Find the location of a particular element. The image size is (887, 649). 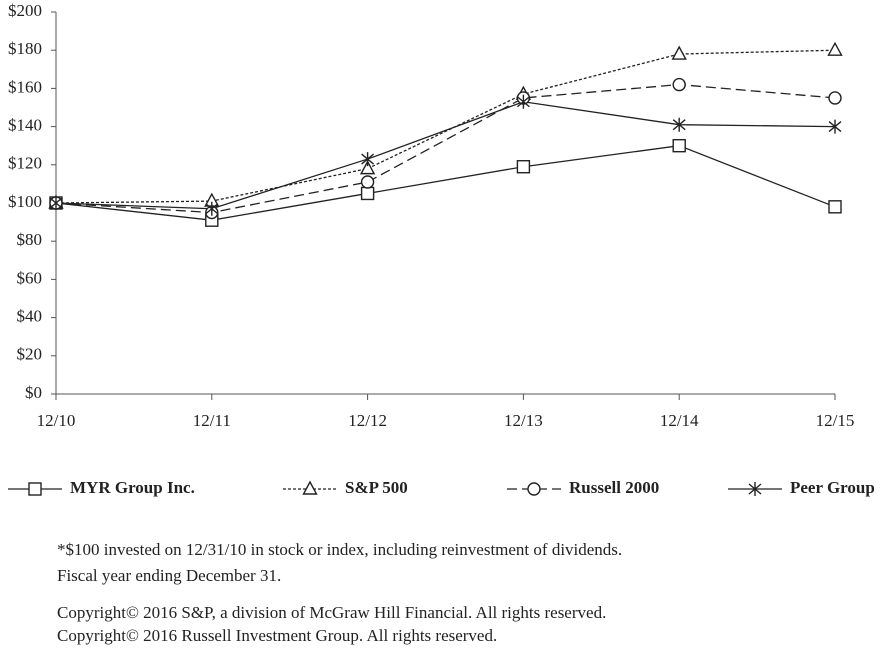

y-tick-label: $160 is located at coordinates (25, 86).